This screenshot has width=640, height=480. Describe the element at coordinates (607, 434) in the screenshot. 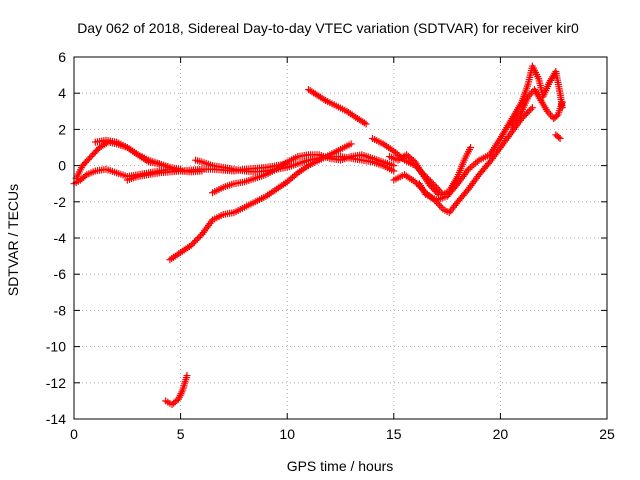

I see `x-tick-label: 25` at that location.